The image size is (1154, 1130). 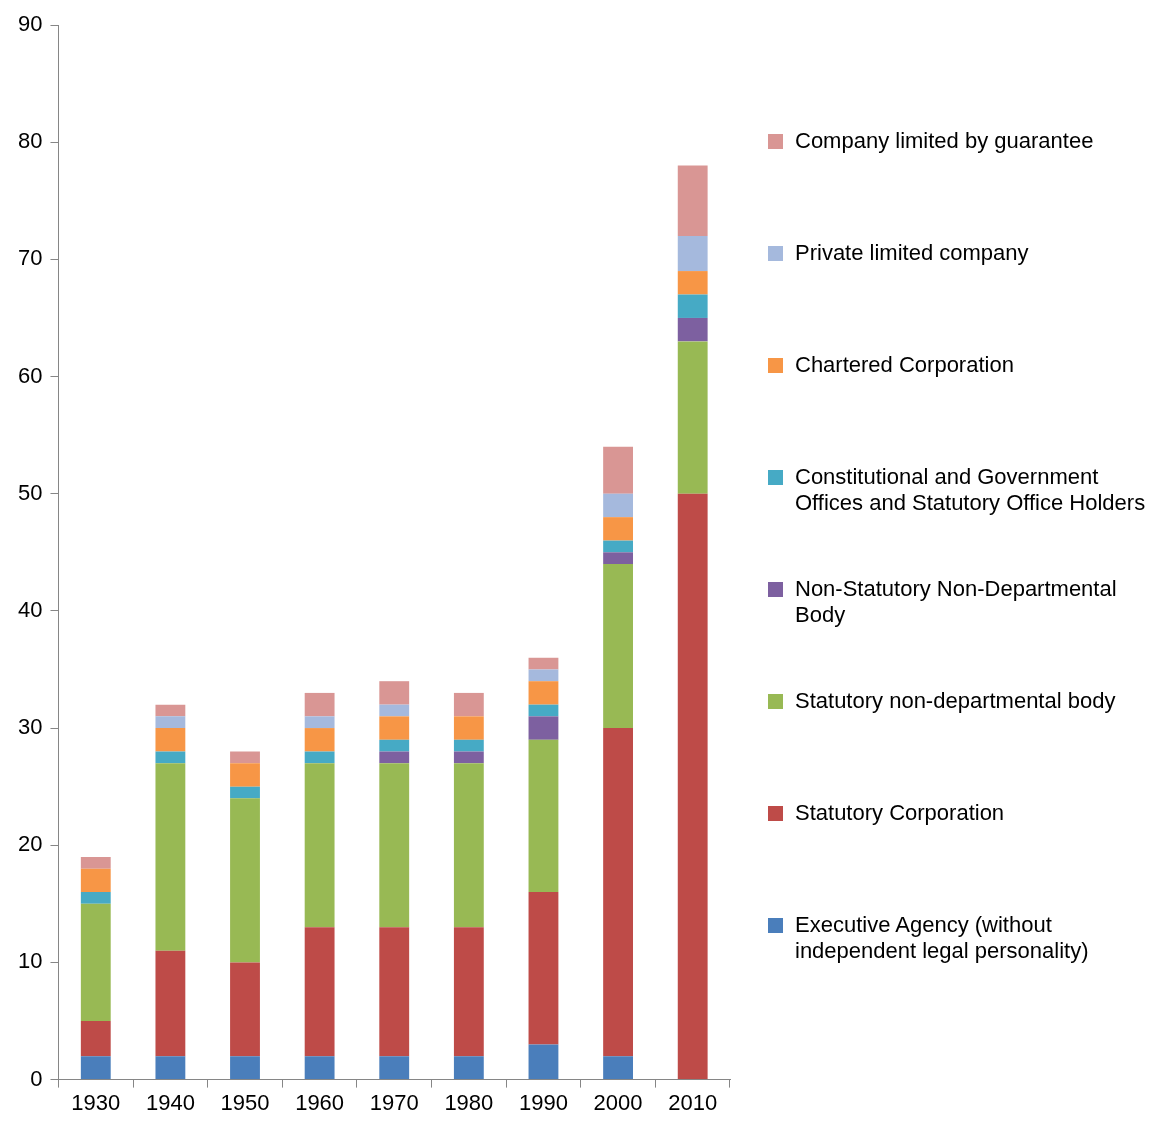 I want to click on legend-label: Non-Statutory Non-Departmental Body, so click(x=956, y=602).